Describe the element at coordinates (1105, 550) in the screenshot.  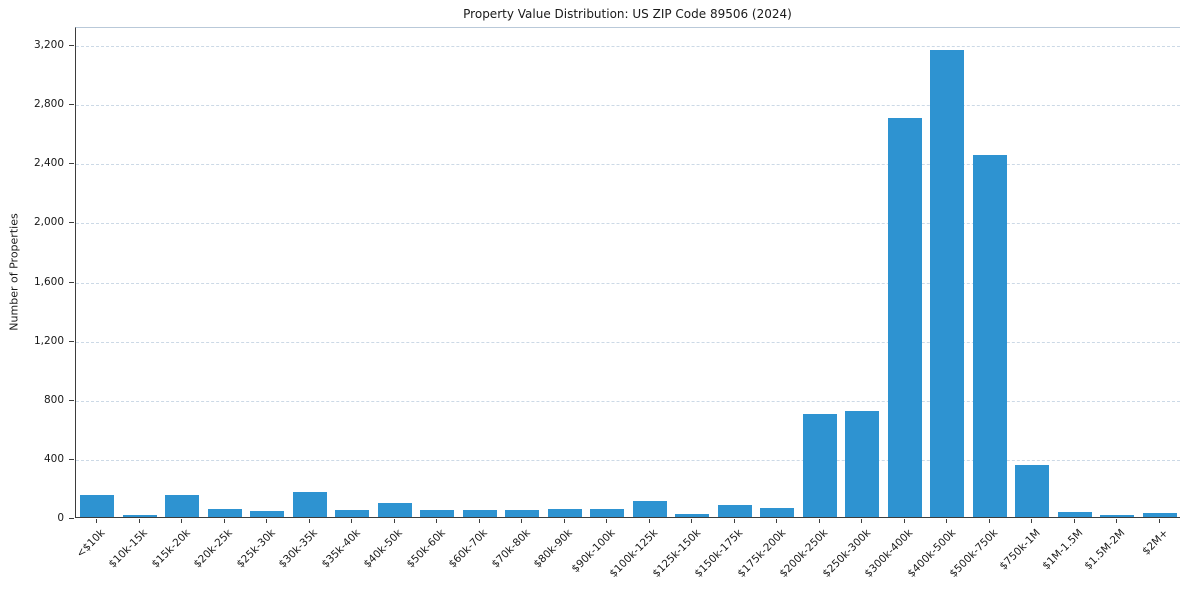
I see `x-tick-label: $1.5M-2M` at that location.